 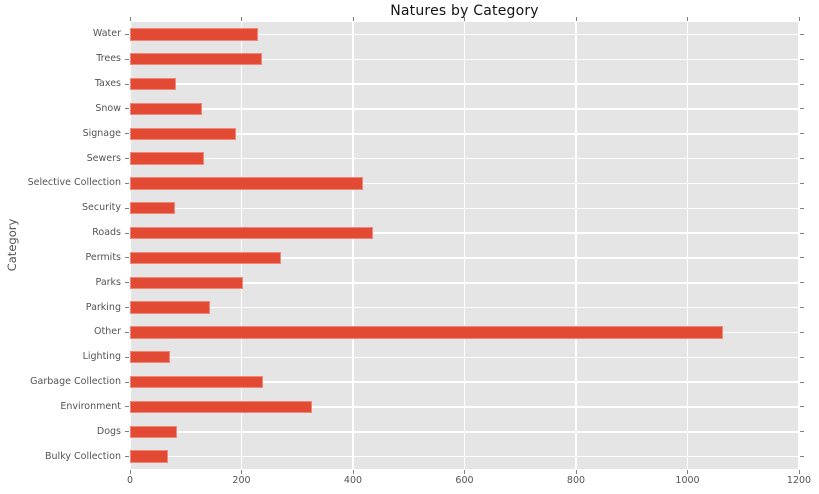 What do you see at coordinates (464, 480) in the screenshot?
I see `x-tick-label: 600` at bounding box center [464, 480].